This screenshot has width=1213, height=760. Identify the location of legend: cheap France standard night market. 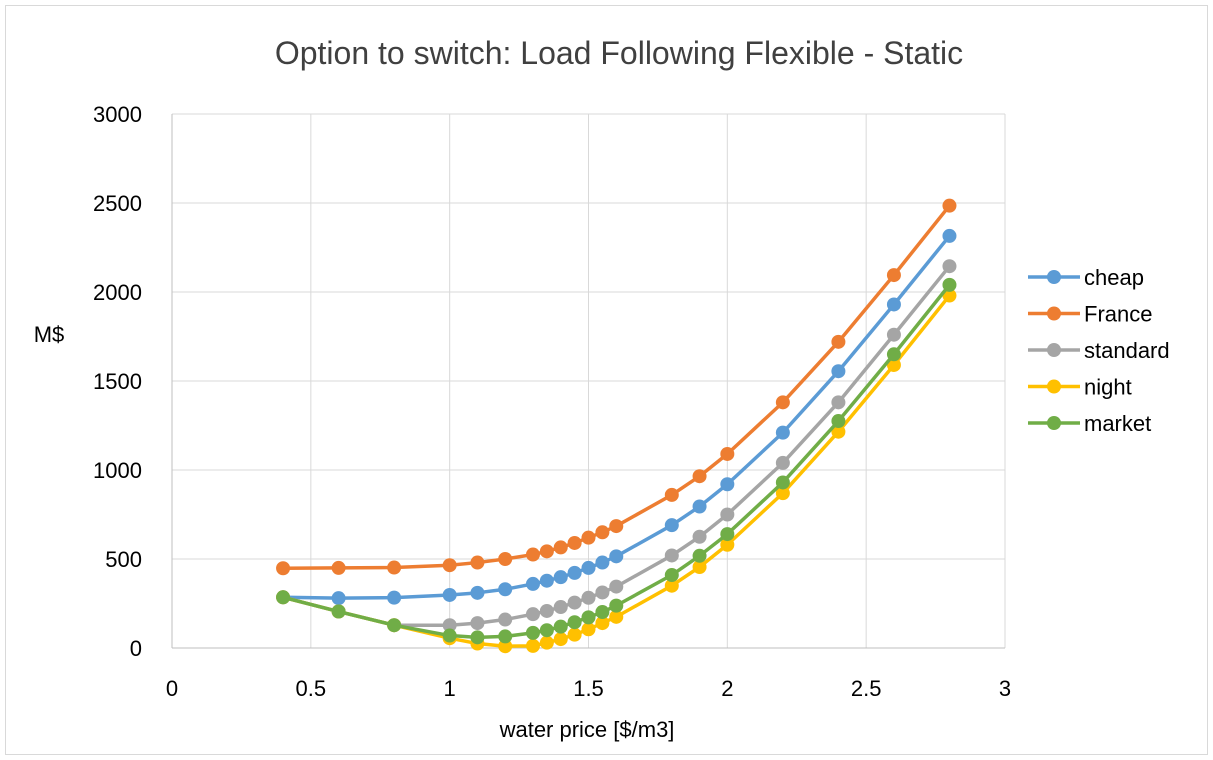
(1099, 350).